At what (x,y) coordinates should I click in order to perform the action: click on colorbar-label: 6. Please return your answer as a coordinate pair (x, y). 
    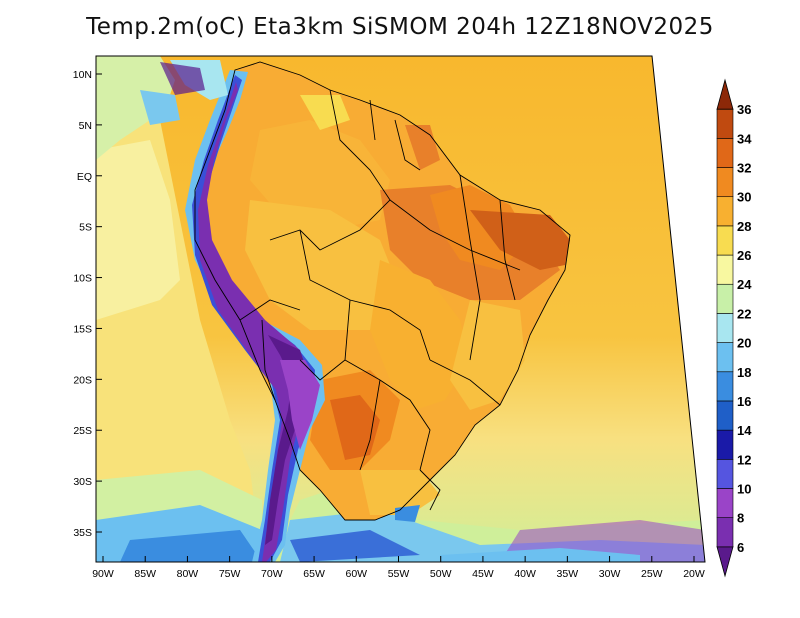
    Looking at the image, I should click on (740, 547).